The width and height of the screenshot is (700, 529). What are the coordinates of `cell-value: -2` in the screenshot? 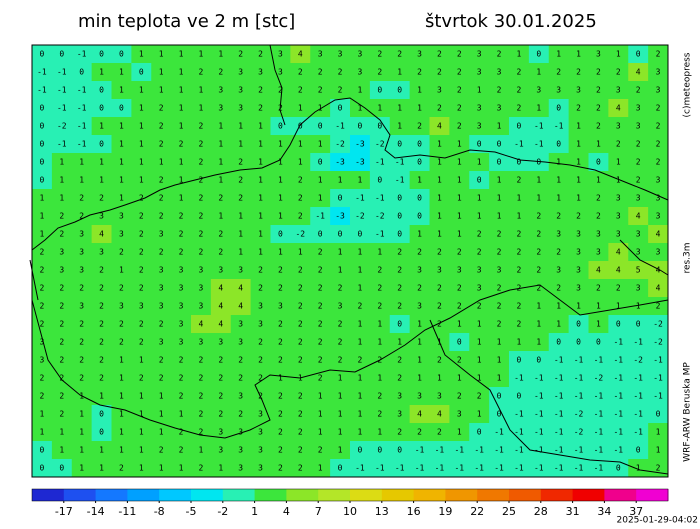 It's located at (599, 378).